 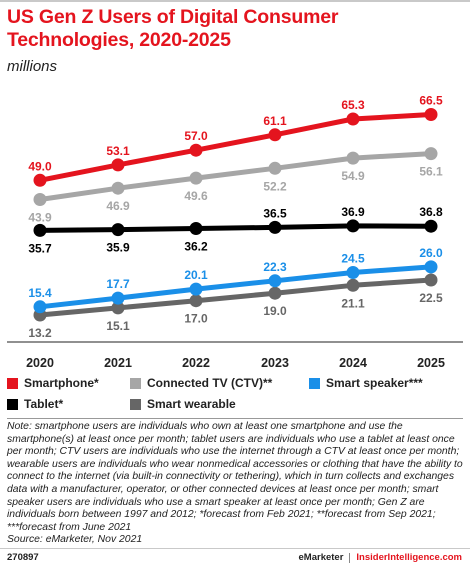 What do you see at coordinates (196, 301) in the screenshot?
I see `data-point-smart-wearable-2022` at bounding box center [196, 301].